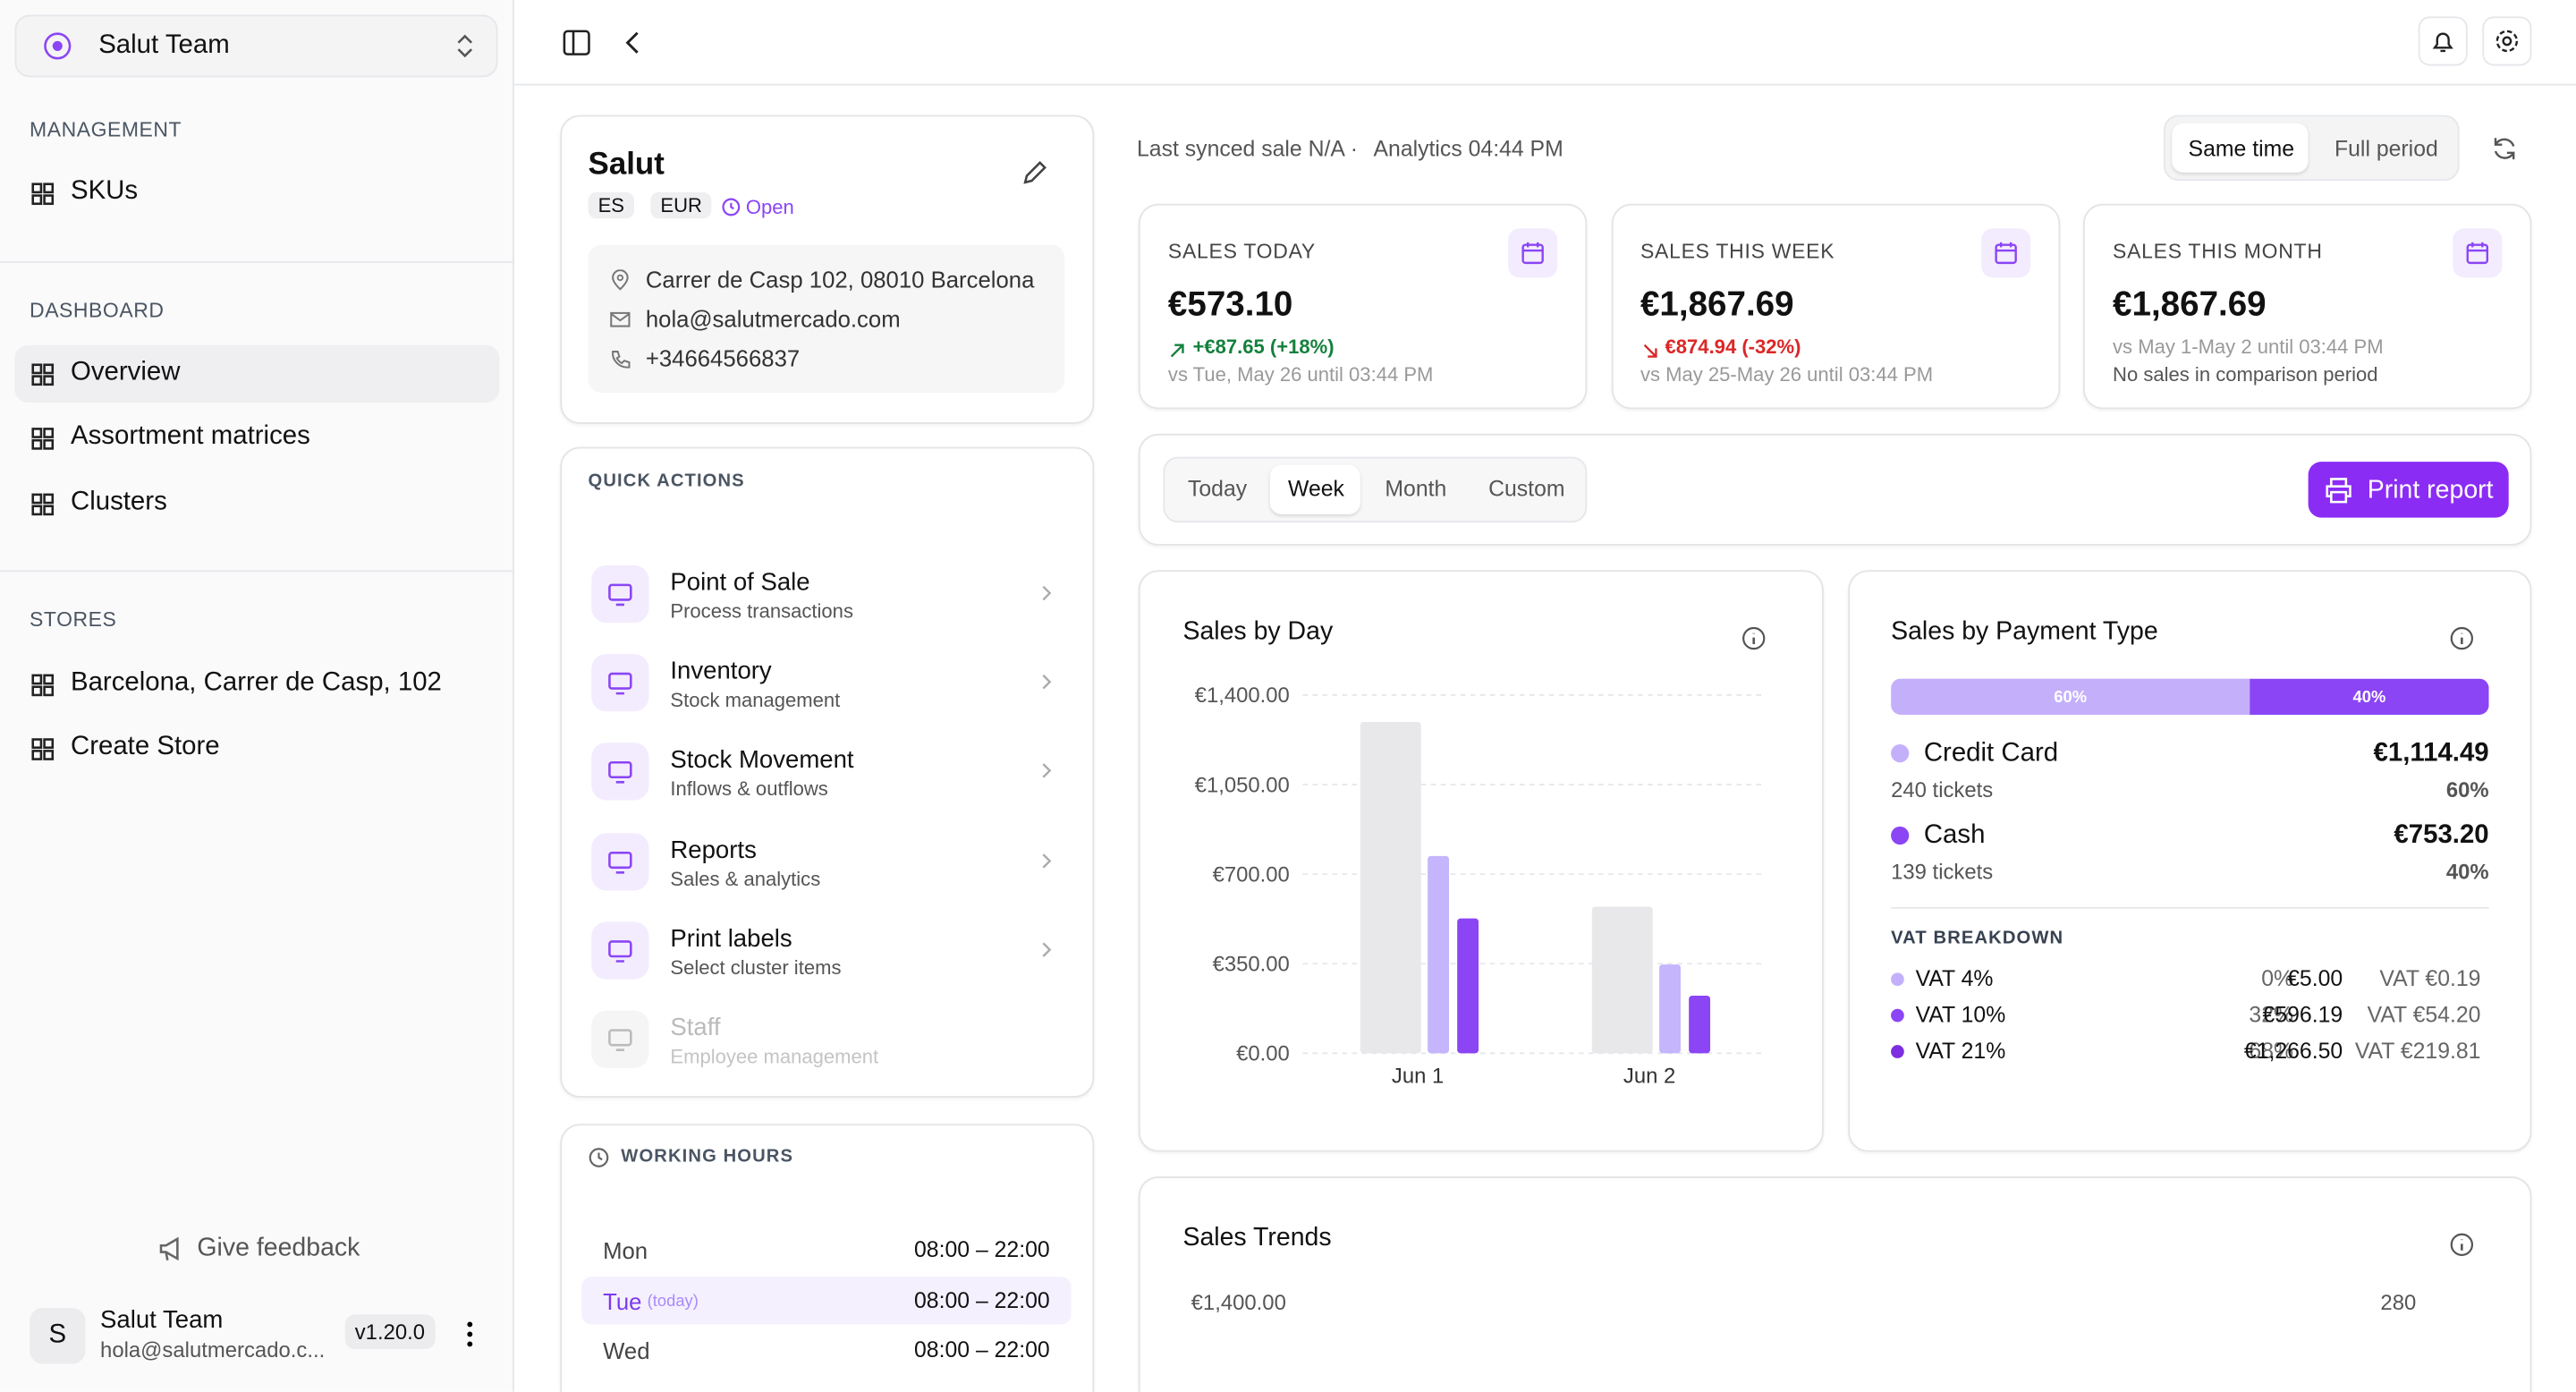 Image resolution: width=2576 pixels, height=1392 pixels. I want to click on sync-sep: ·, so click(1354, 149).